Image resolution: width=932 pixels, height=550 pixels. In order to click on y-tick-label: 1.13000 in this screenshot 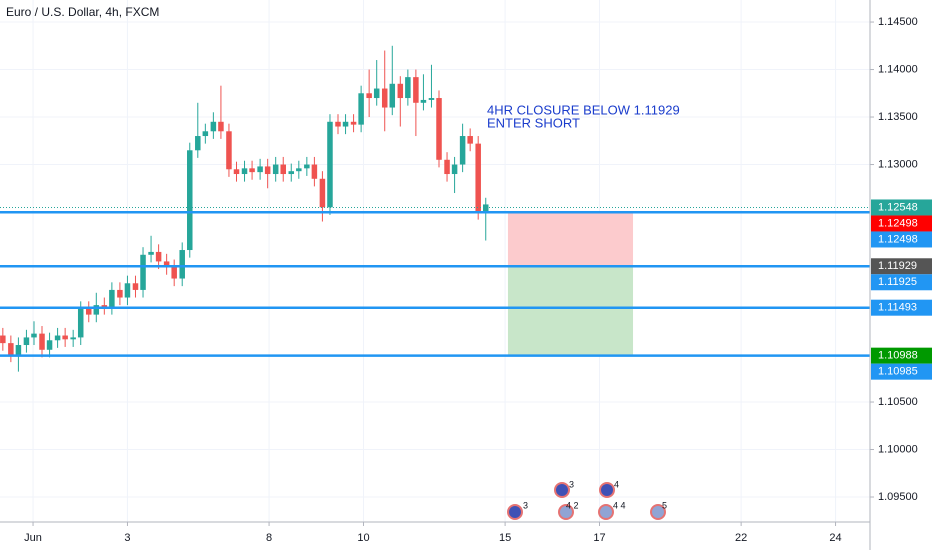, I will do `click(898, 164)`.